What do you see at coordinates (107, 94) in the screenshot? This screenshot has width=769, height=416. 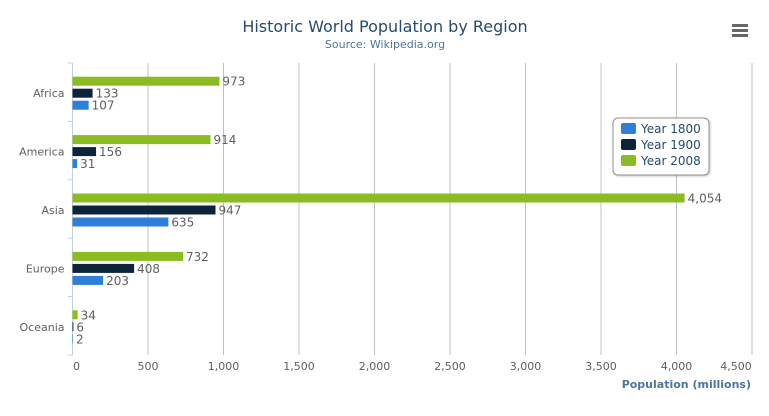 I see `data-label: 133` at bounding box center [107, 94].